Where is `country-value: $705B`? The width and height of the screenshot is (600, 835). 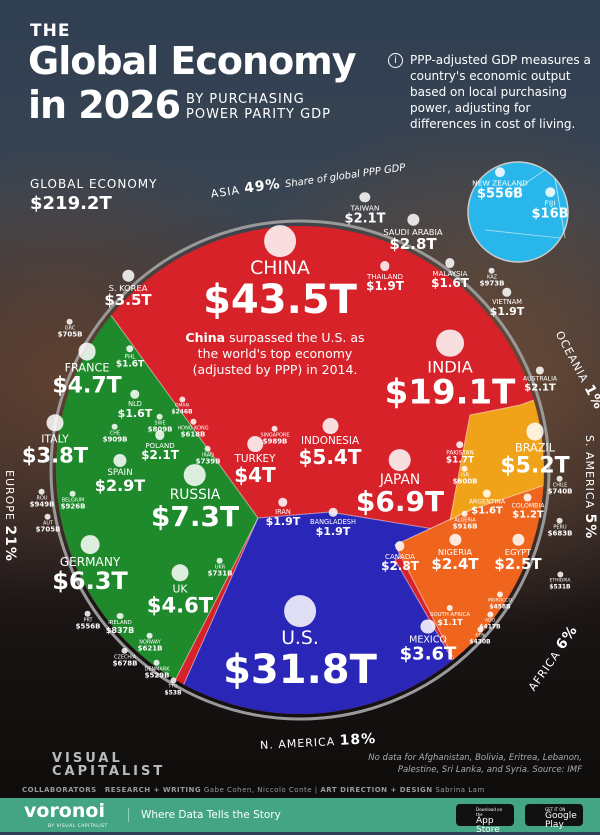 country-value: $705B is located at coordinates (48, 529).